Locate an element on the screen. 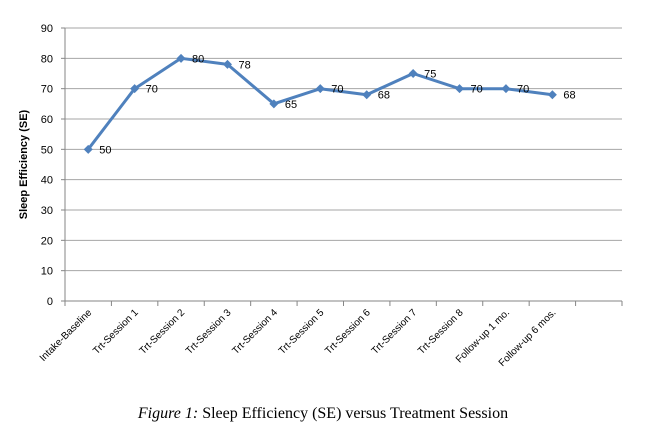 Image resolution: width=646 pixels, height=439 pixels. y-tick-label: 50 is located at coordinates (47, 150).